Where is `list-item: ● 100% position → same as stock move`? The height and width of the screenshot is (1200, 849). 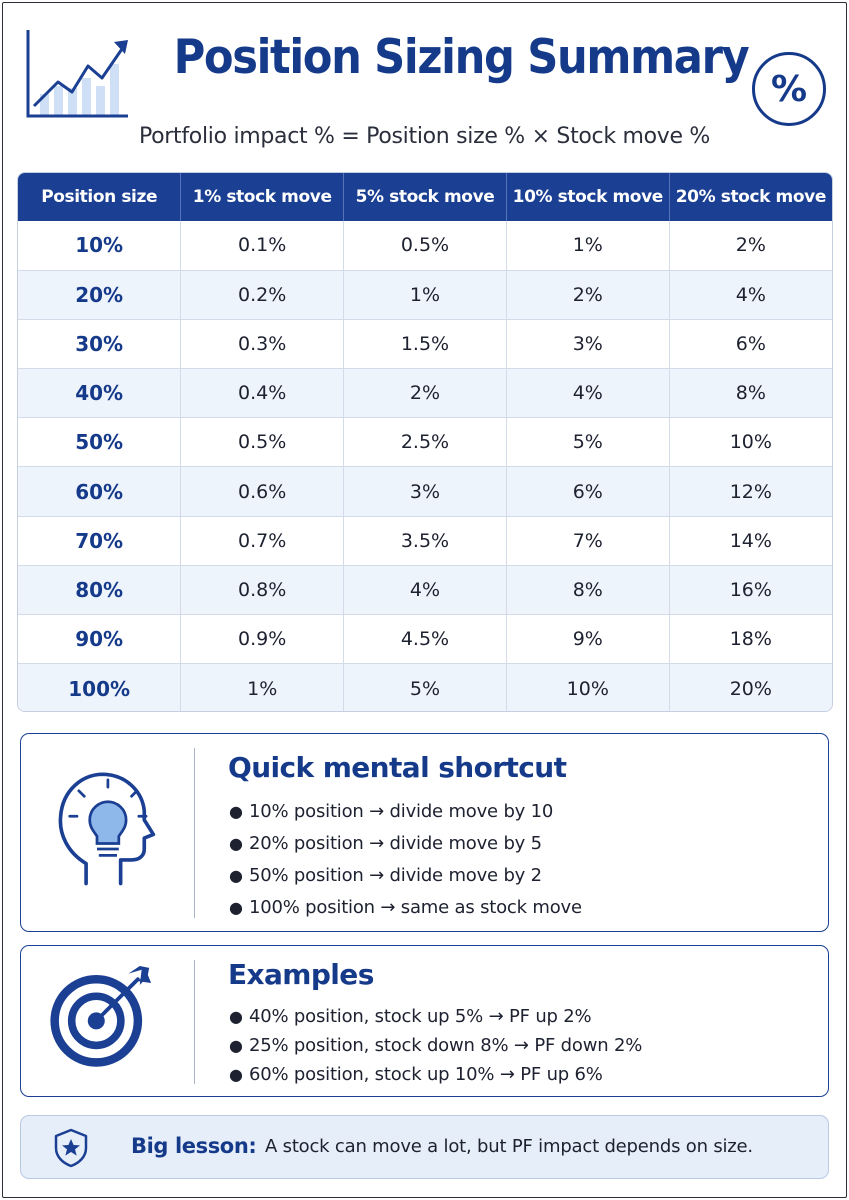
list-item: ● 100% position → same as stock move is located at coordinates (405, 907).